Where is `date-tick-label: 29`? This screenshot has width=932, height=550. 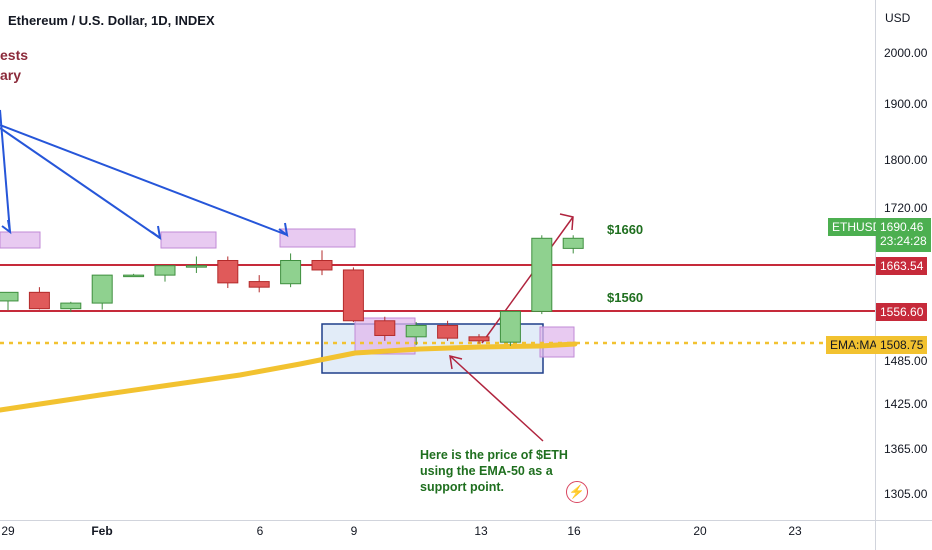 date-tick-label: 29 is located at coordinates (8, 531).